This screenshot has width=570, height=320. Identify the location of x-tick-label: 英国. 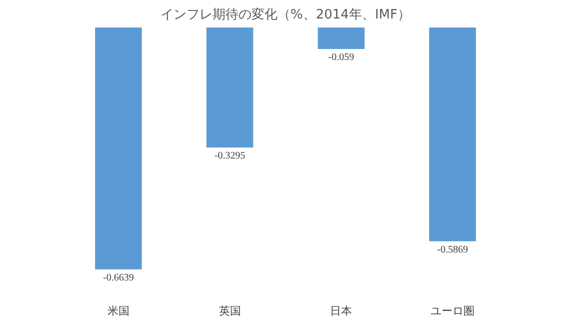
(229, 311).